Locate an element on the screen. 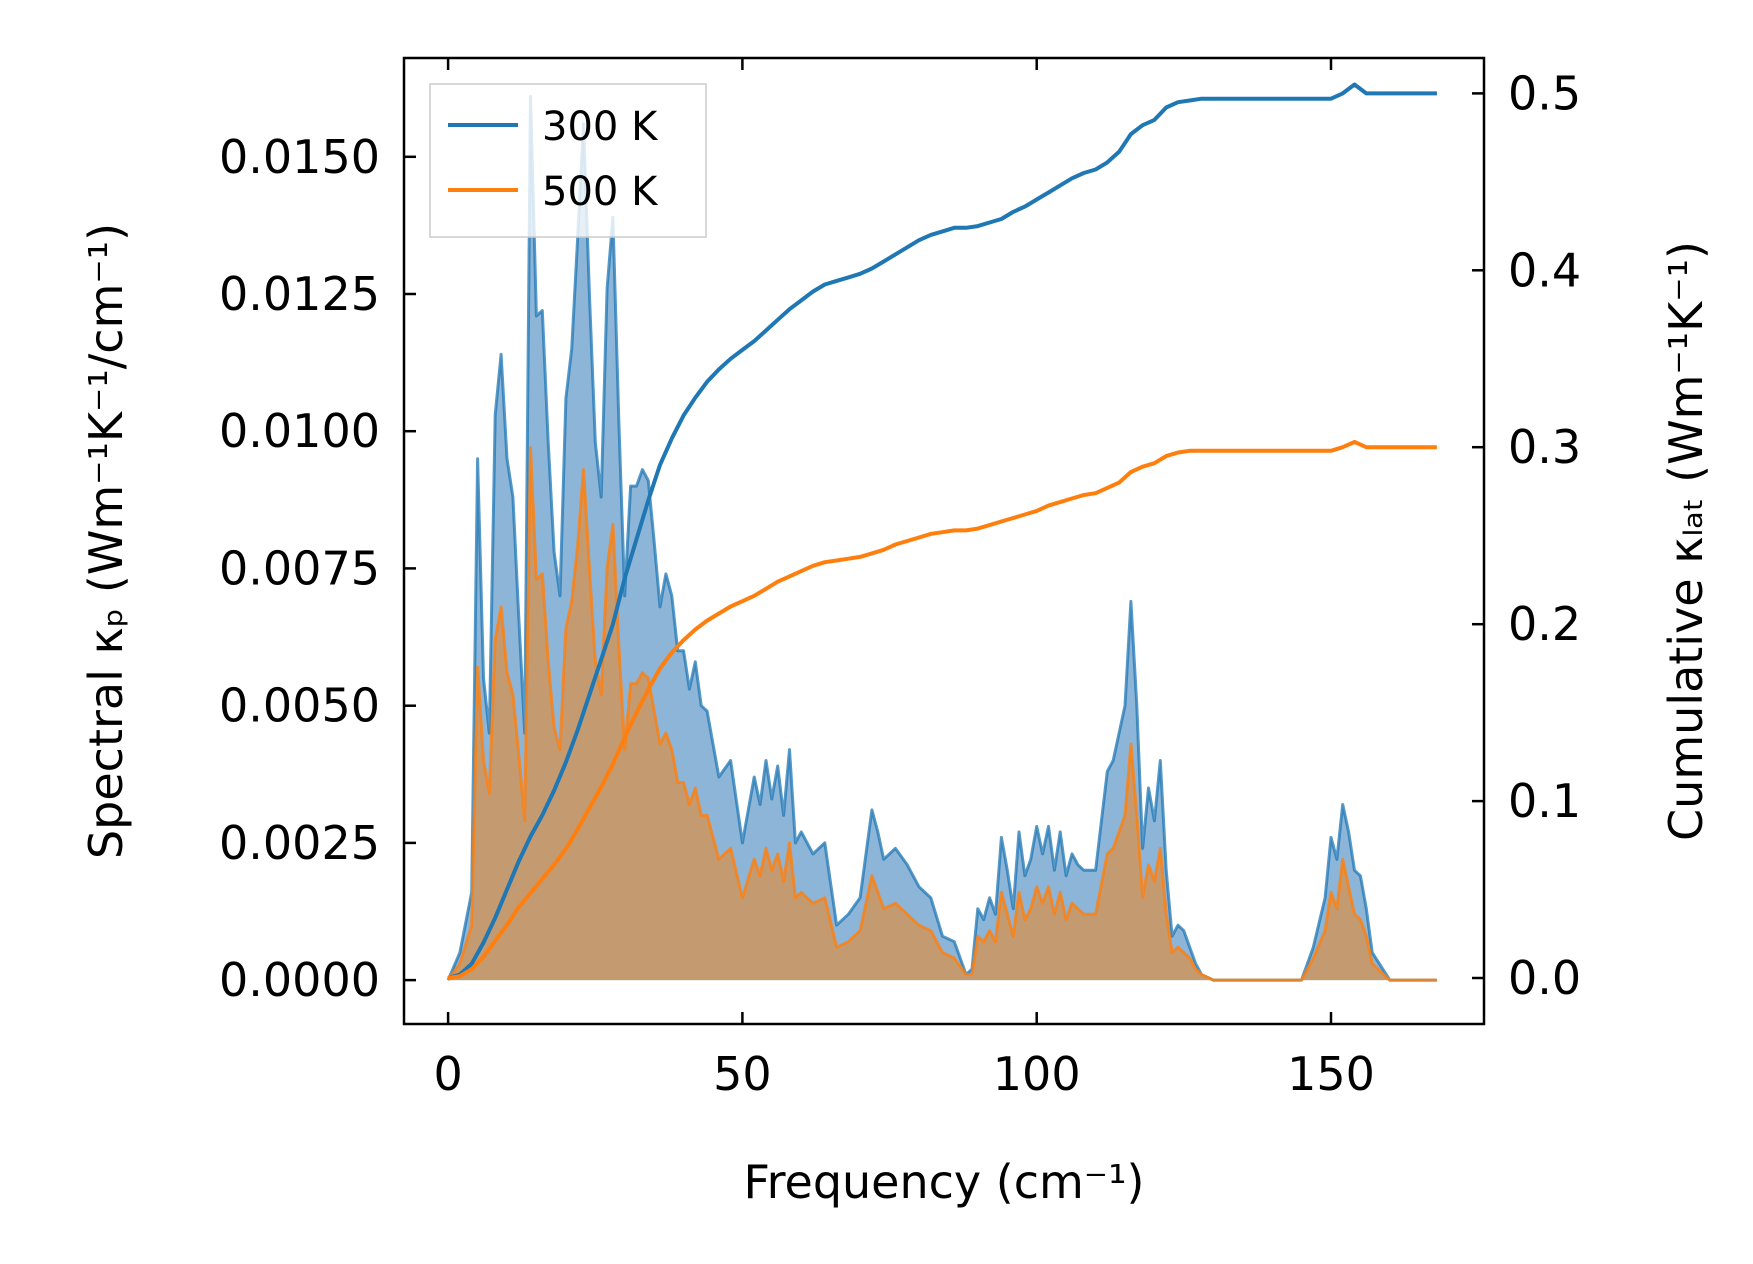 This screenshot has width=1753, height=1264. legend: 300 K 500 K is located at coordinates (568, 160).